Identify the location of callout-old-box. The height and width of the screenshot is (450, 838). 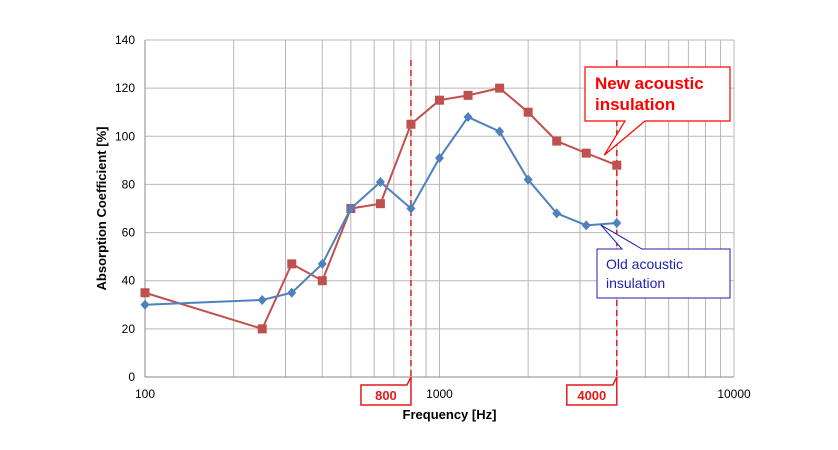
(663, 261).